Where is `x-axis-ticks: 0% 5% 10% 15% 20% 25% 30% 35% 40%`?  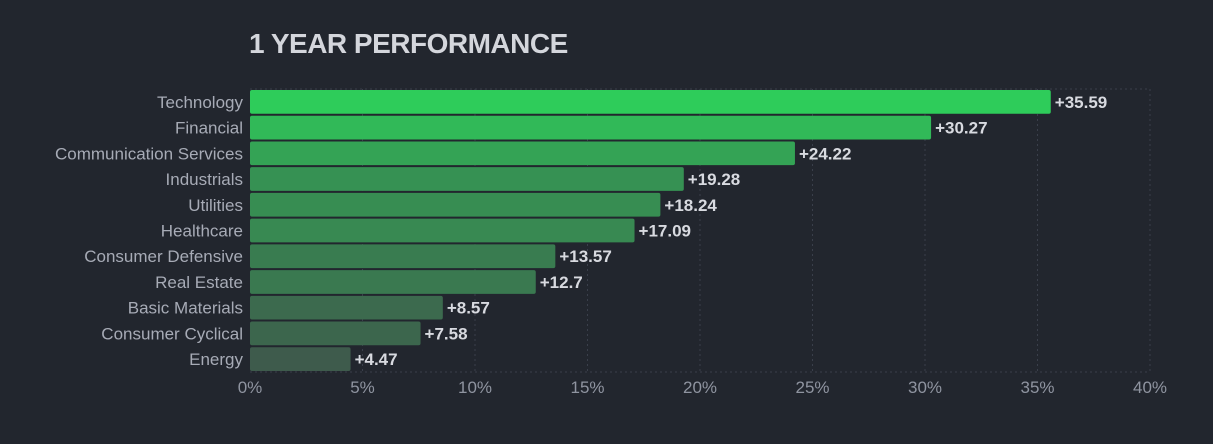 x-axis-ticks: 0% 5% 10% 15% 20% 25% 30% 35% 40% is located at coordinates (702, 387).